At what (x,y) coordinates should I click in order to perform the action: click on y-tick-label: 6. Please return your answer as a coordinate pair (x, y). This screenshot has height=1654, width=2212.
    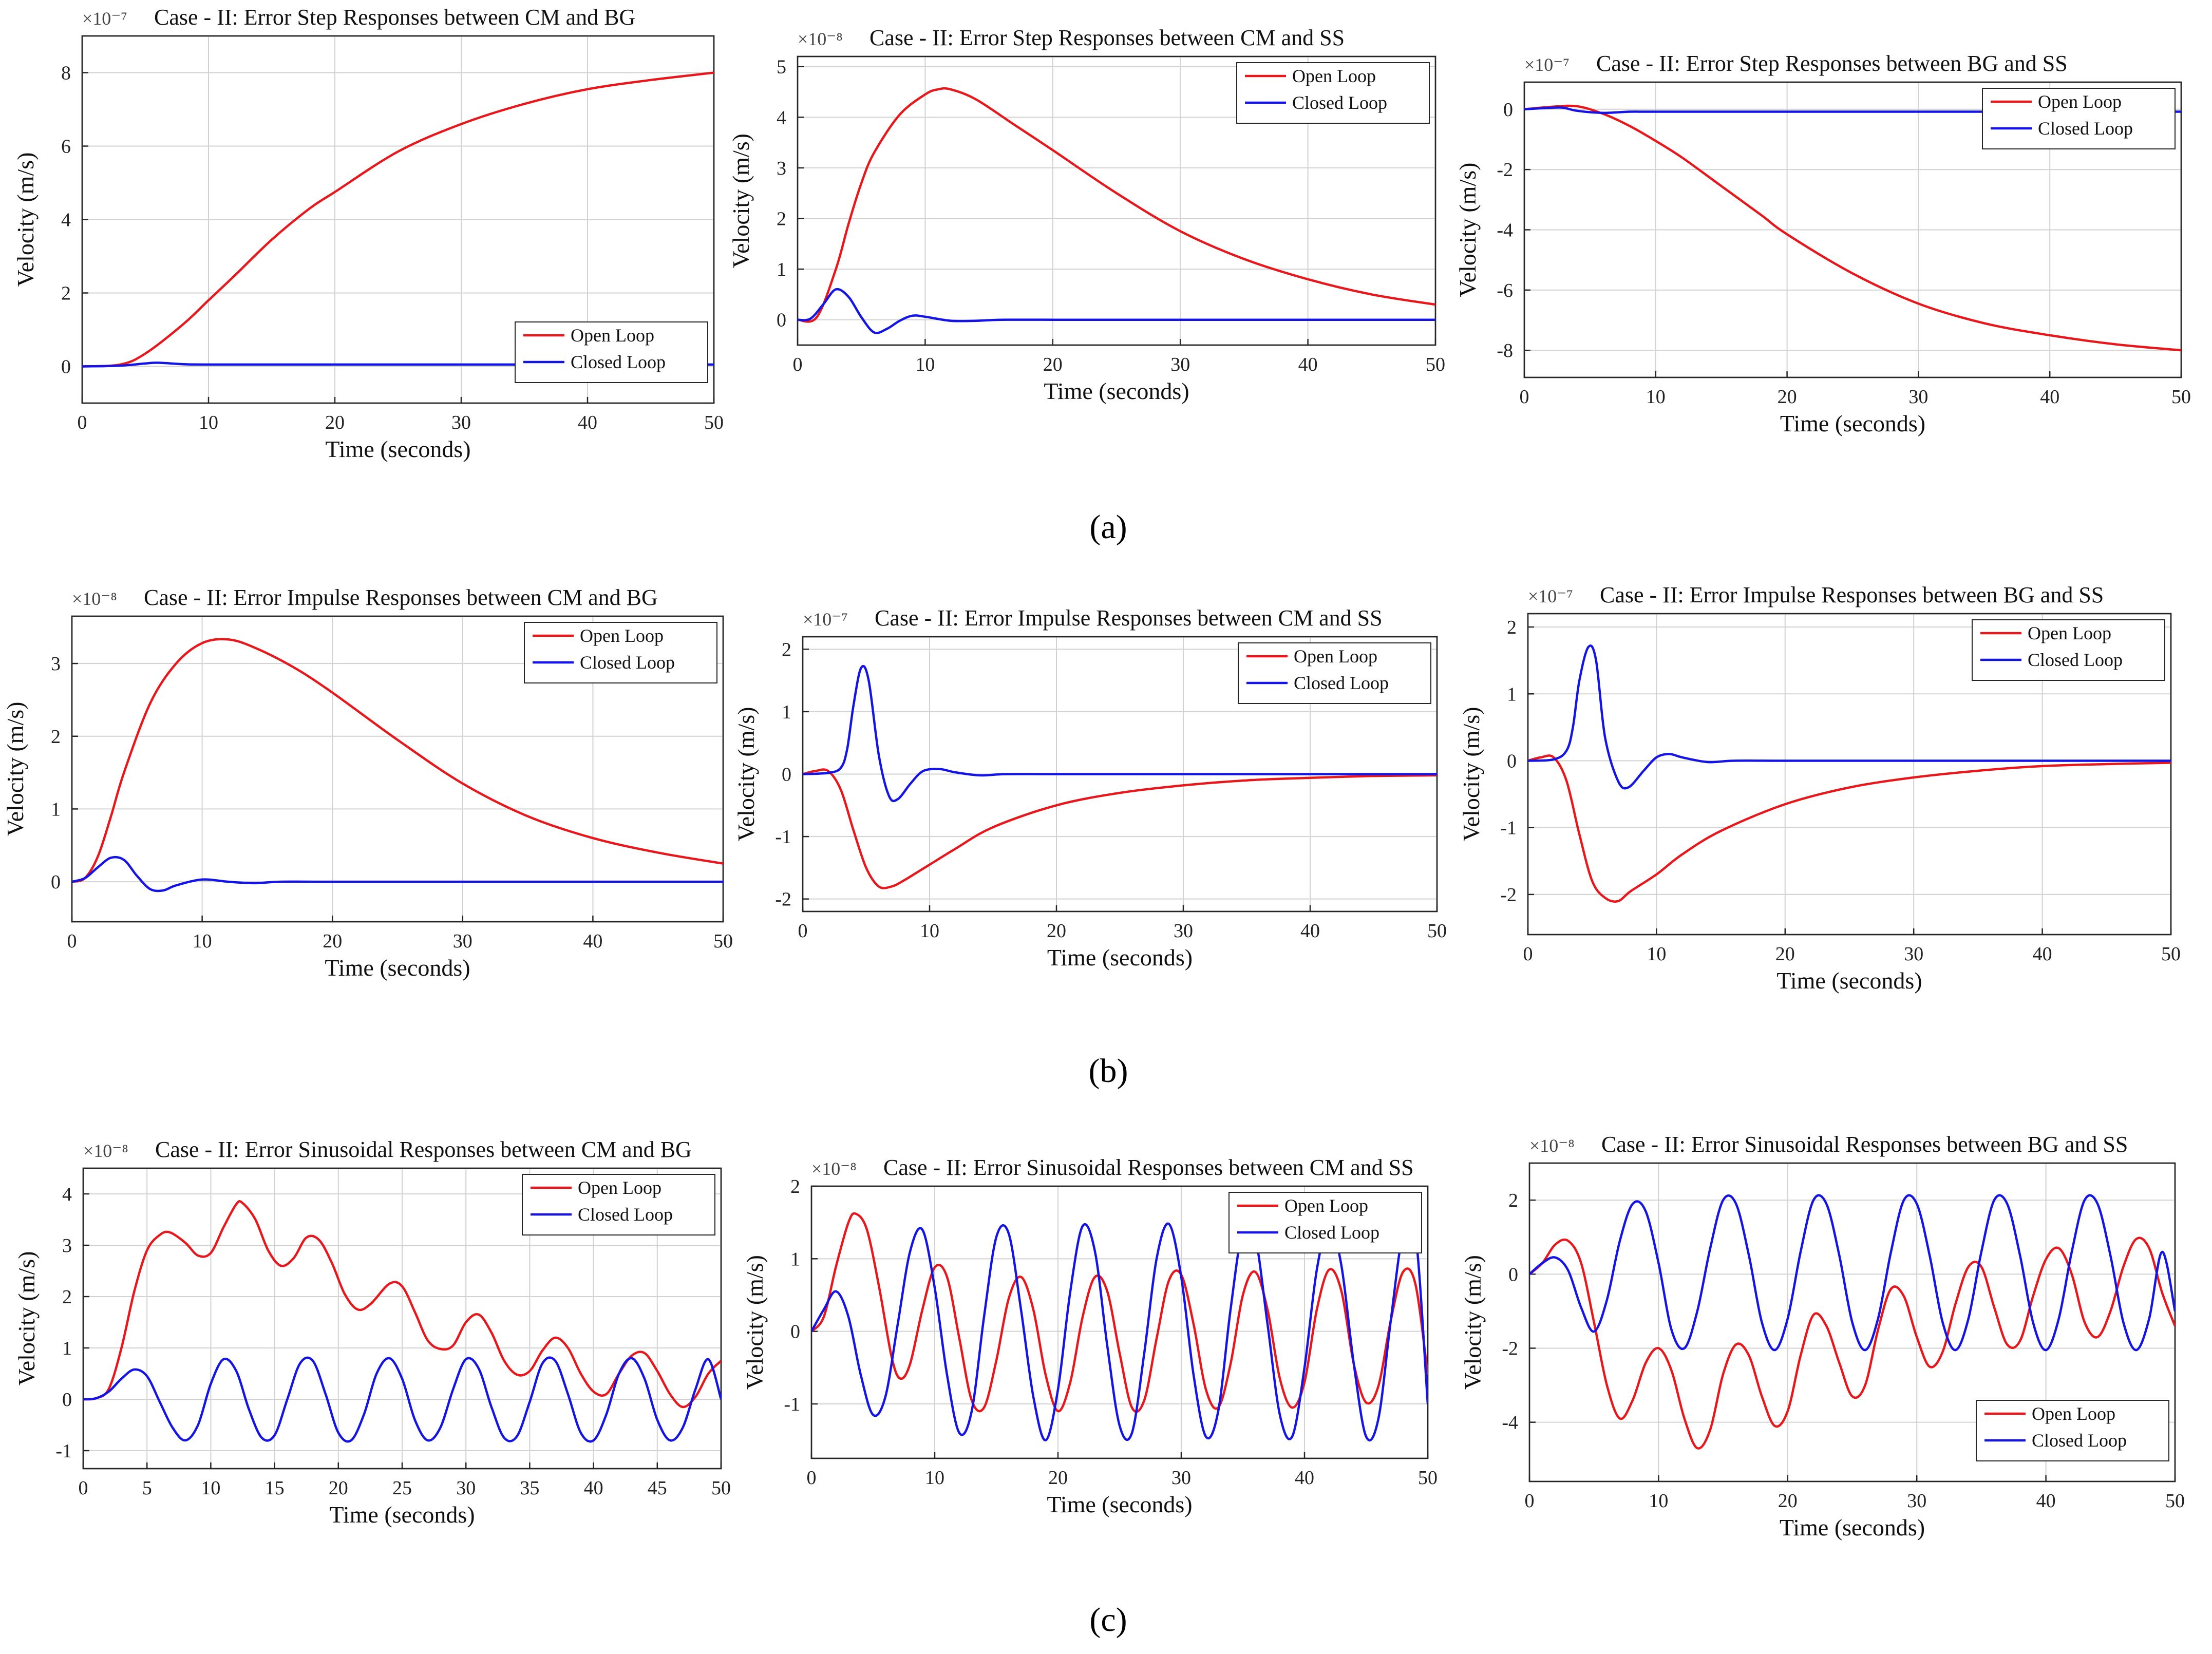
    Looking at the image, I should click on (66, 147).